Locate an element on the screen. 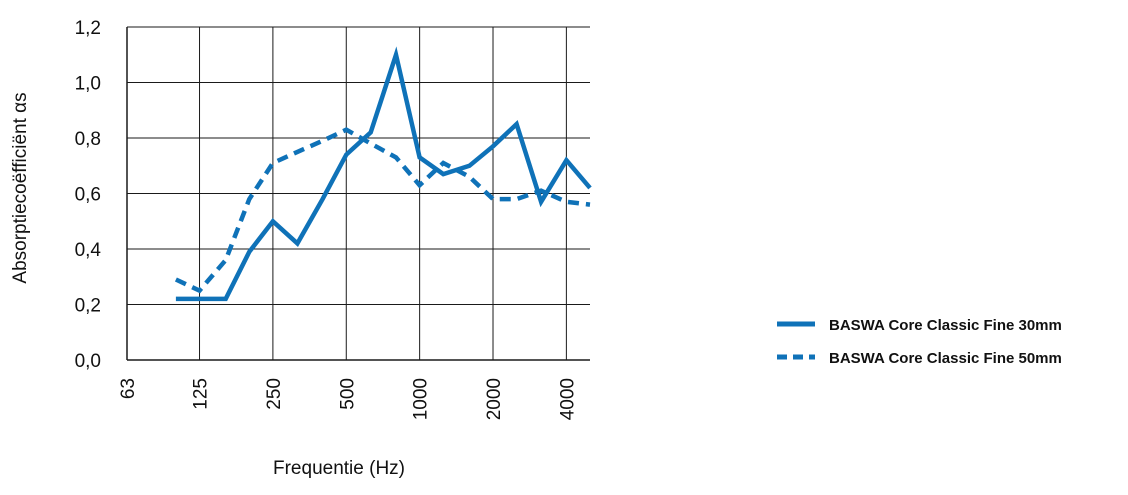 This screenshot has height=495, width=1128. x-tick-label: 63 is located at coordinates (128, 388).